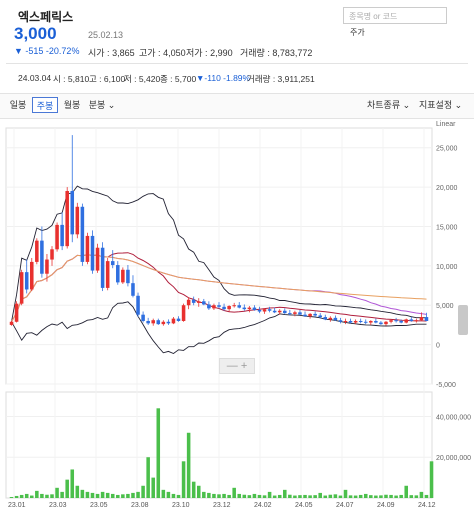 The image size is (474, 520). I want to click on divider, so click(237, 63).